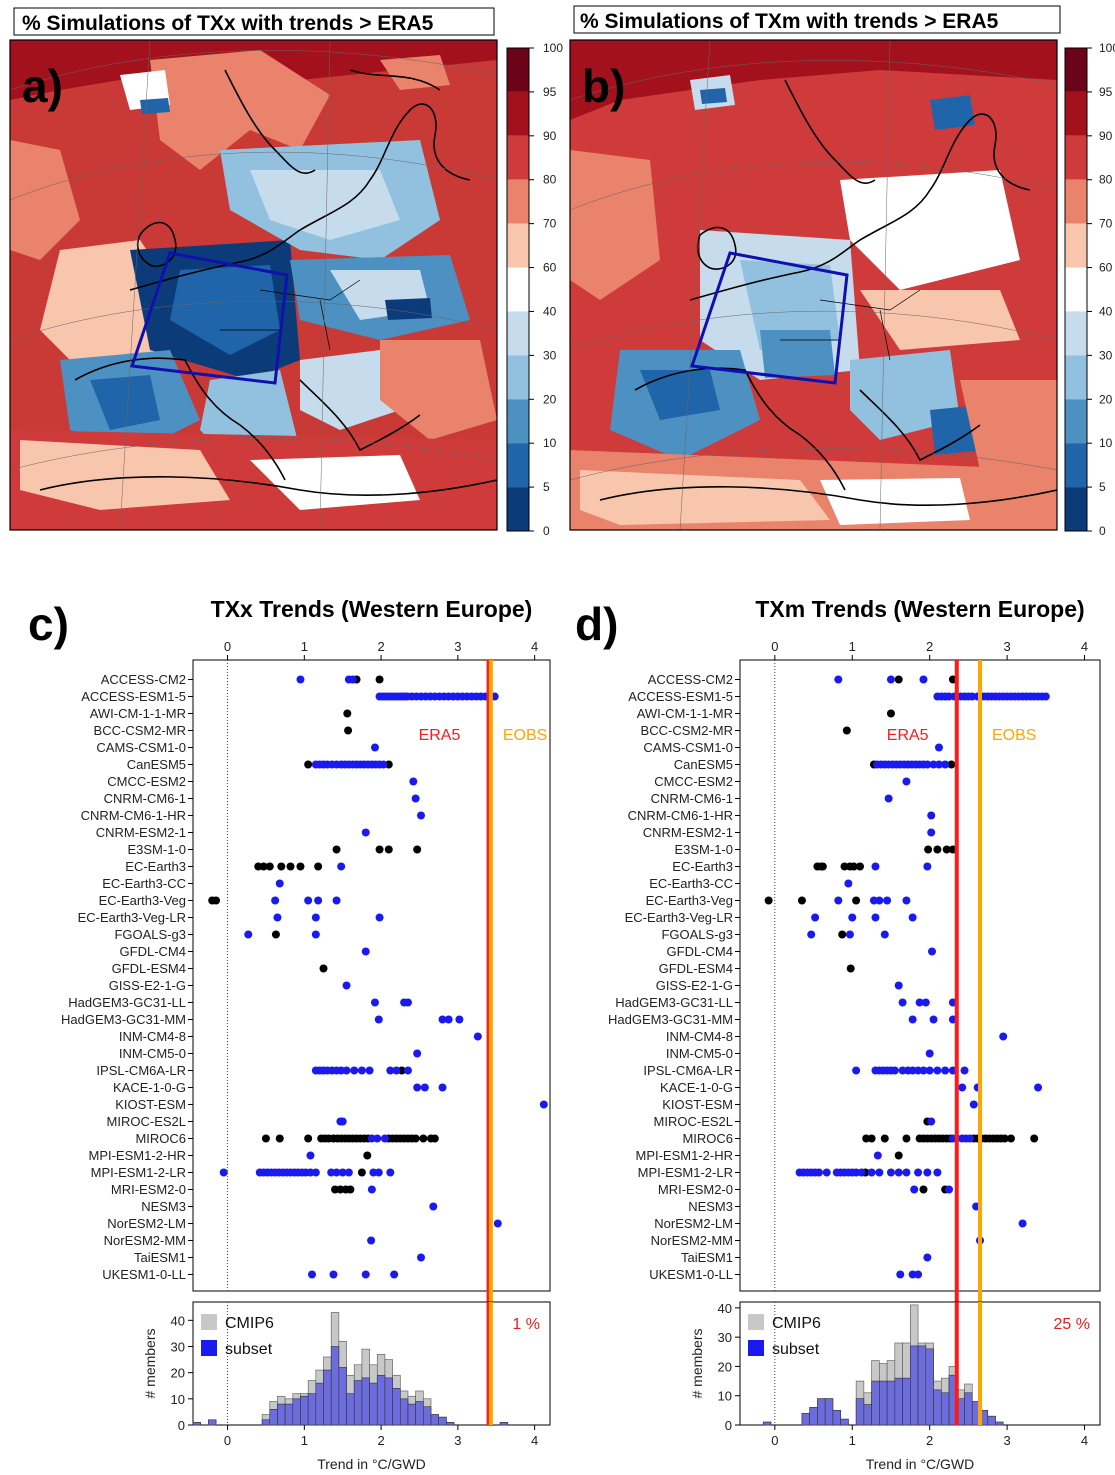 This screenshot has width=1115, height=1475. I want to click on bottom-axis-tick-label: 1, so click(852, 1440).